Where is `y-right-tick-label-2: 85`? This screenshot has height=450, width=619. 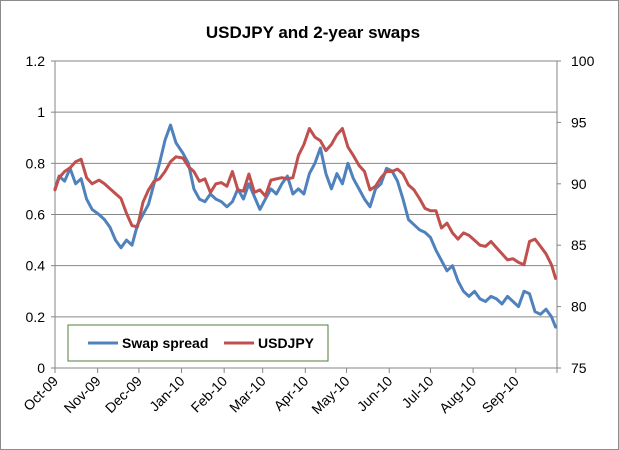
y-right-tick-label-2: 85 is located at coordinates (579, 245).